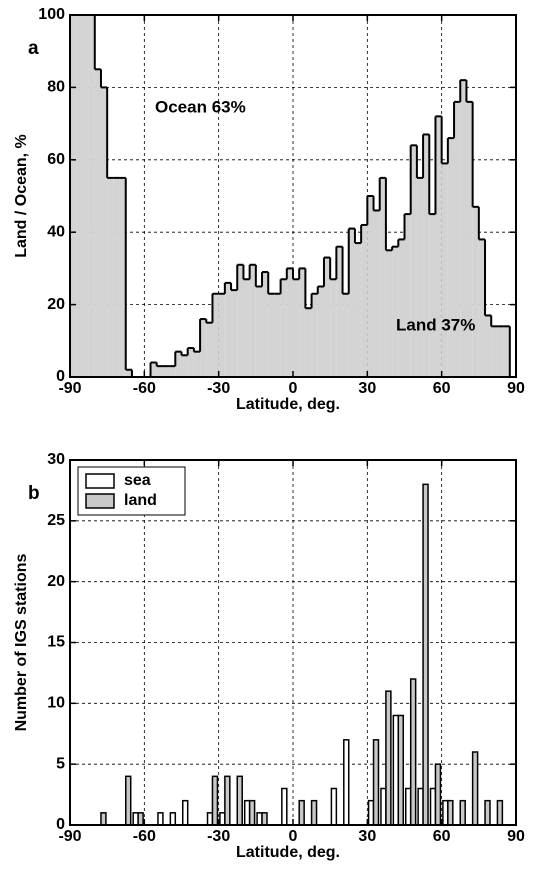 The image size is (543, 870). I want to click on x-tick-label: 60, so click(442, 836).